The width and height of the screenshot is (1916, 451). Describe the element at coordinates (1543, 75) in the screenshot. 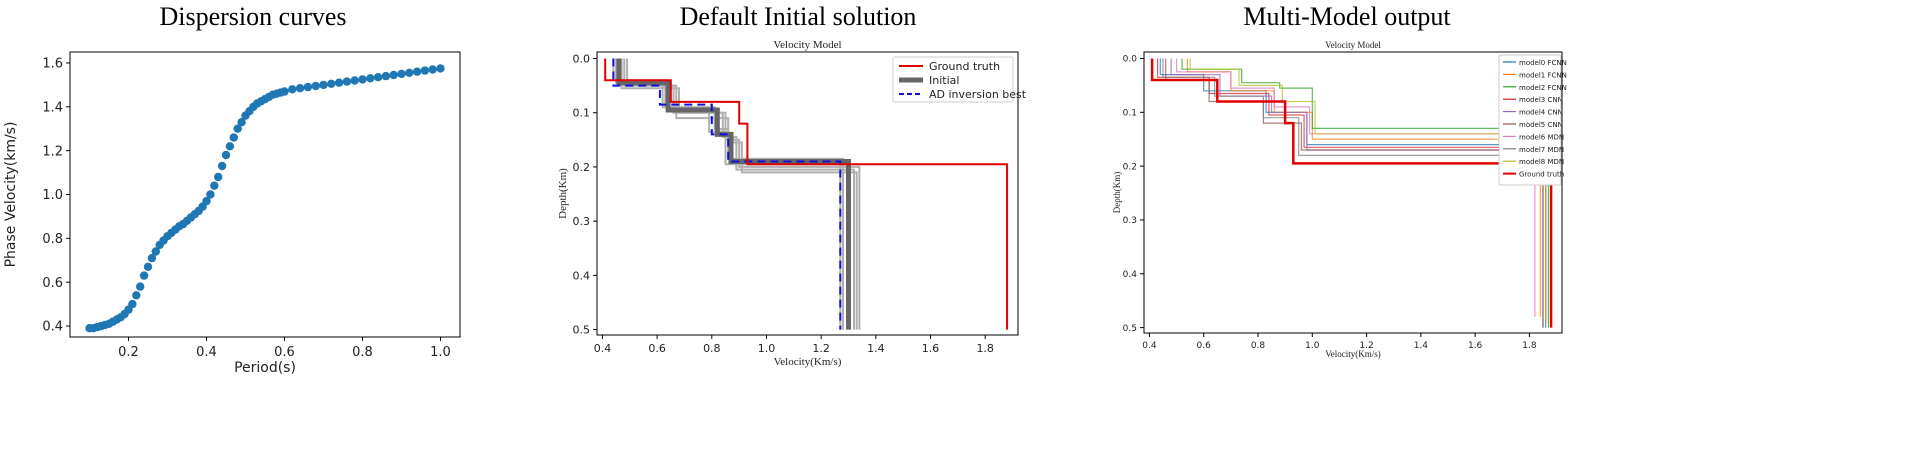

I see `multimodel-legend-label: model1 FCNN` at that location.